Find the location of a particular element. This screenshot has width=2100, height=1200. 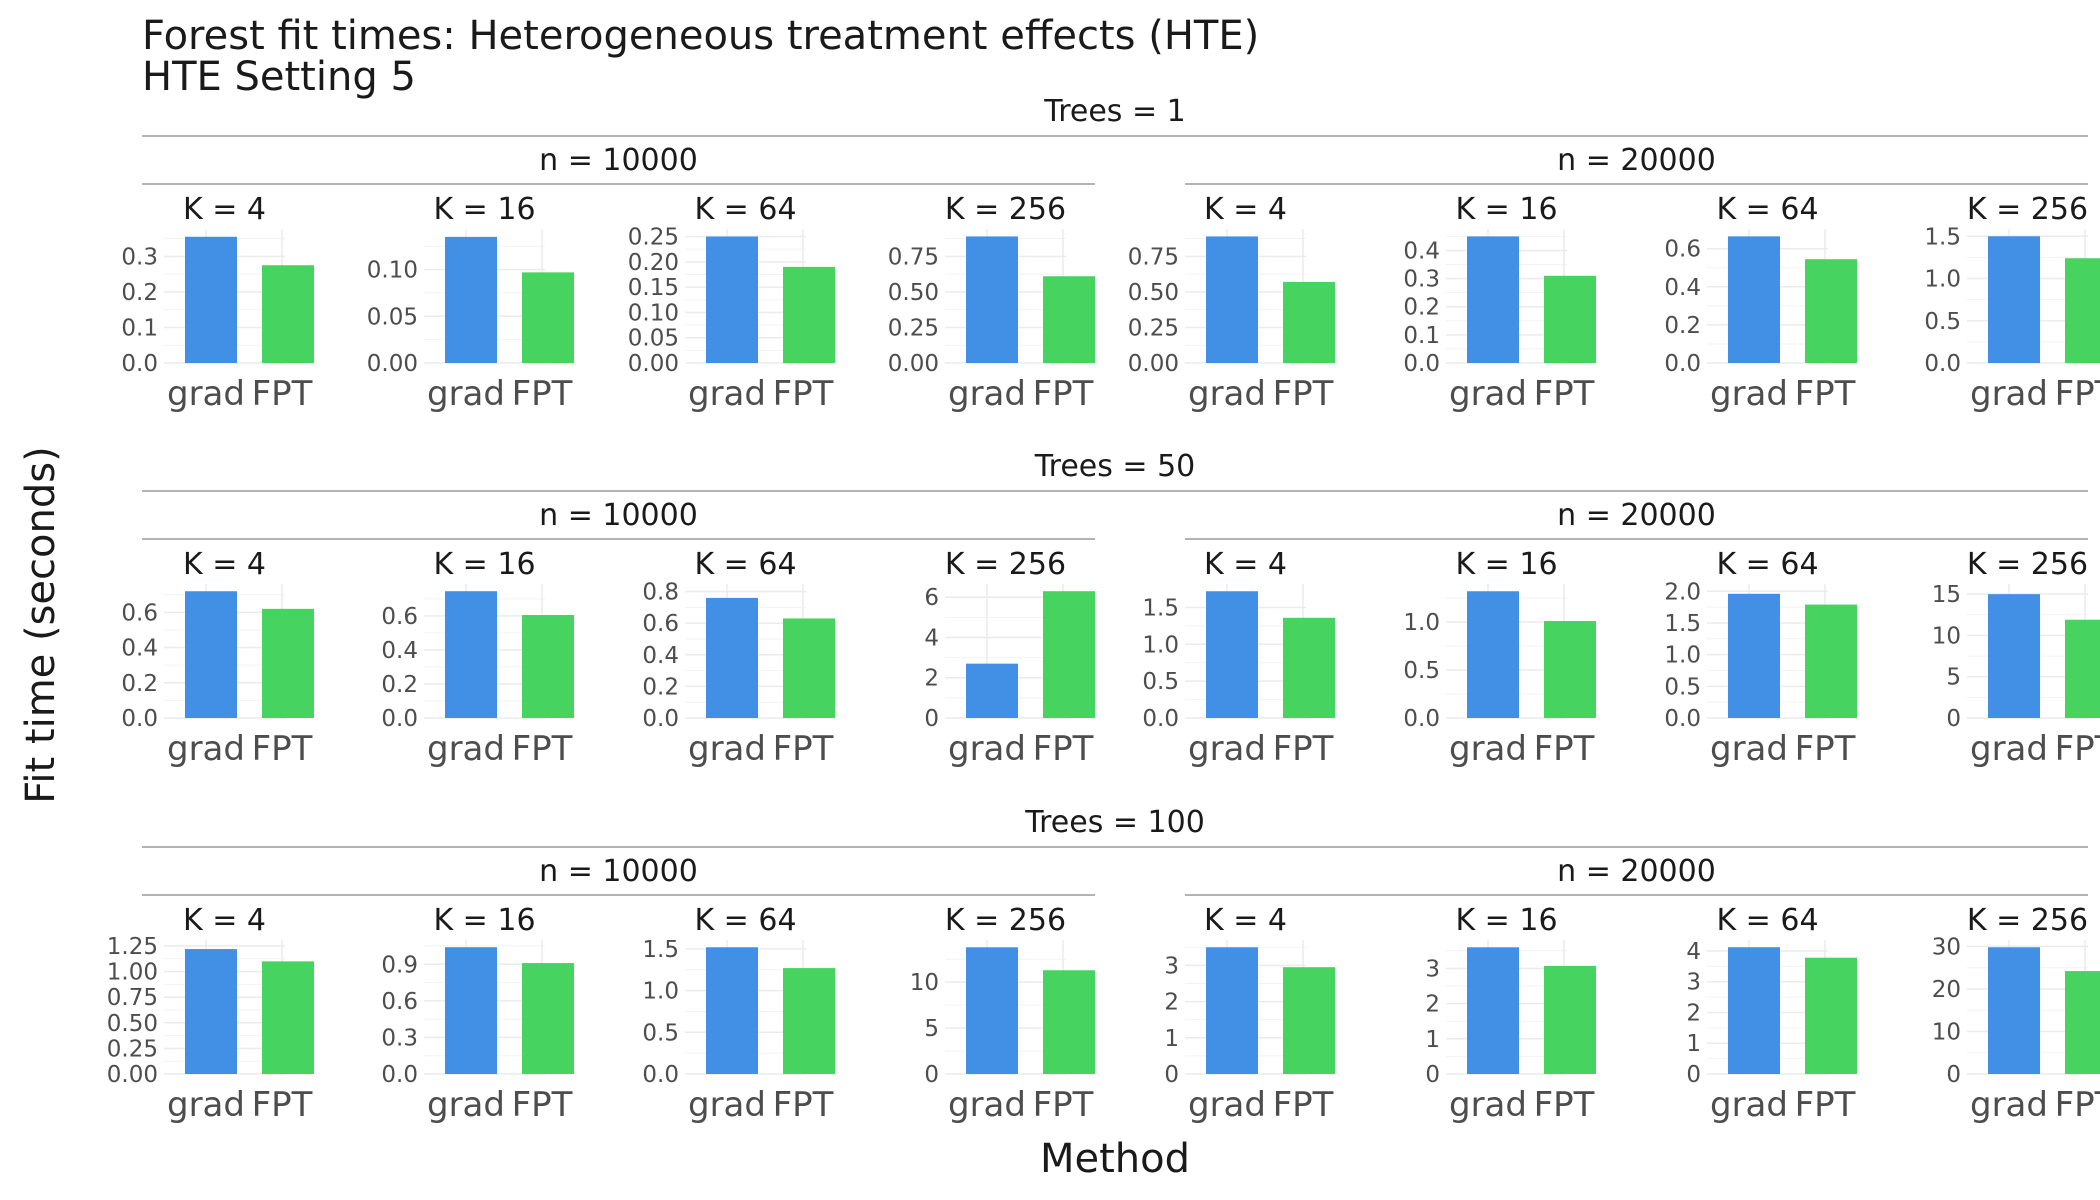

y-tick-label: 0.20 is located at coordinates (653, 263).